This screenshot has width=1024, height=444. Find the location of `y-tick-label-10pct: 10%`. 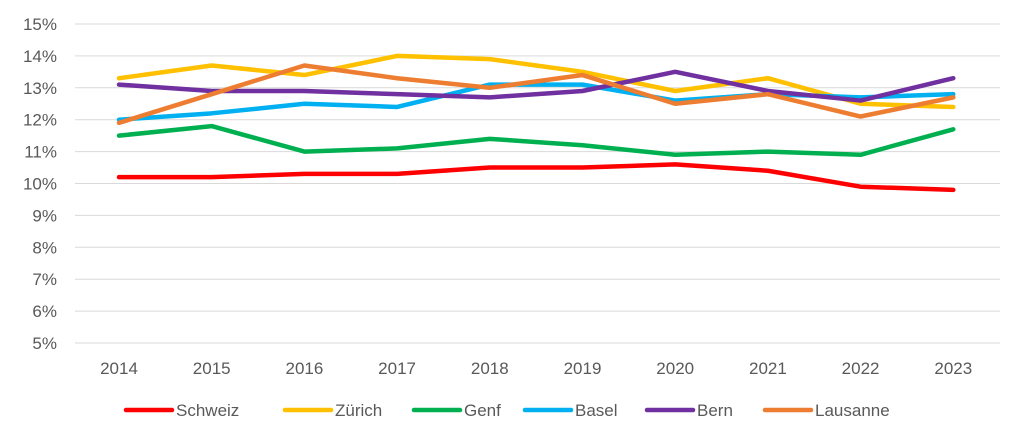

y-tick-label-10pct: 10% is located at coordinates (40, 184).